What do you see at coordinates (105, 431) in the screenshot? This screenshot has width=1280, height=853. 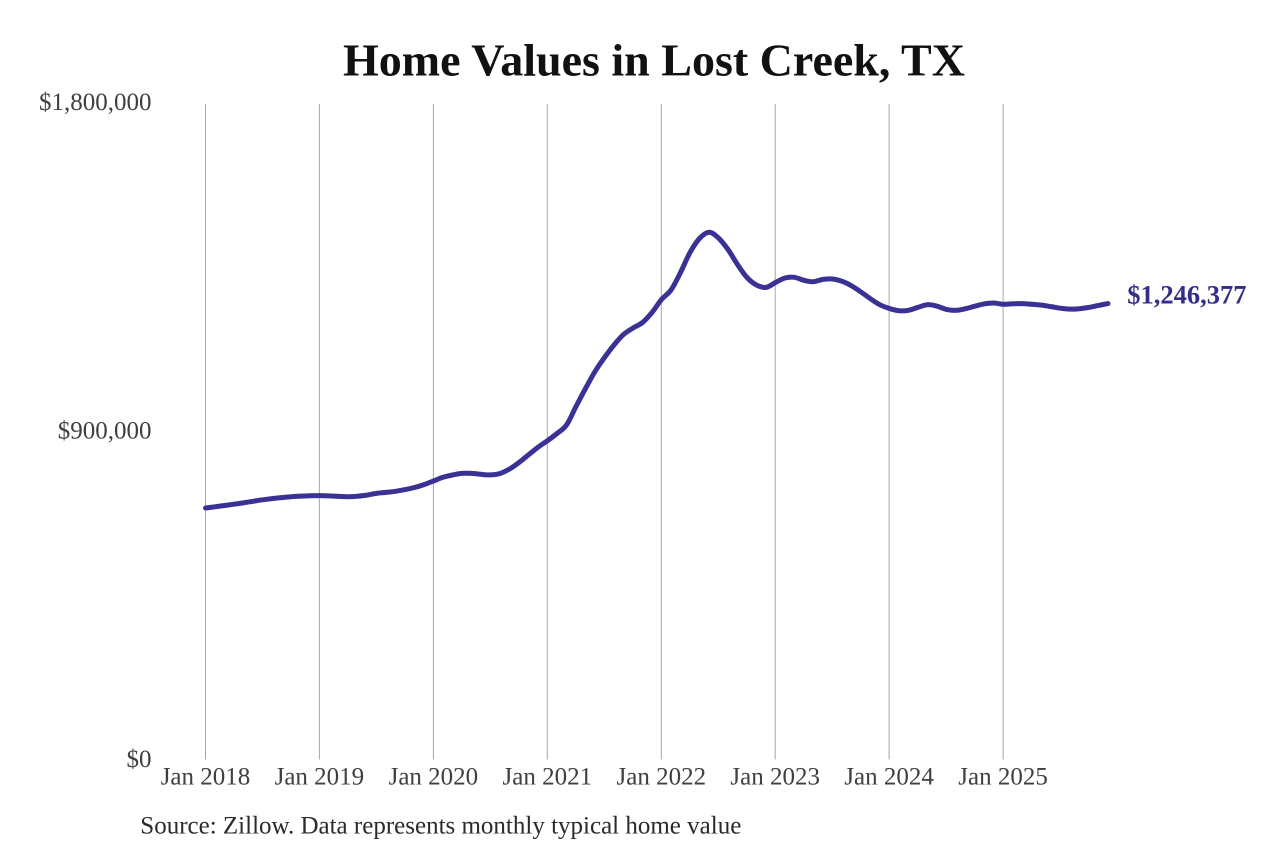 I see `svg-text: $900,000` at bounding box center [105, 431].